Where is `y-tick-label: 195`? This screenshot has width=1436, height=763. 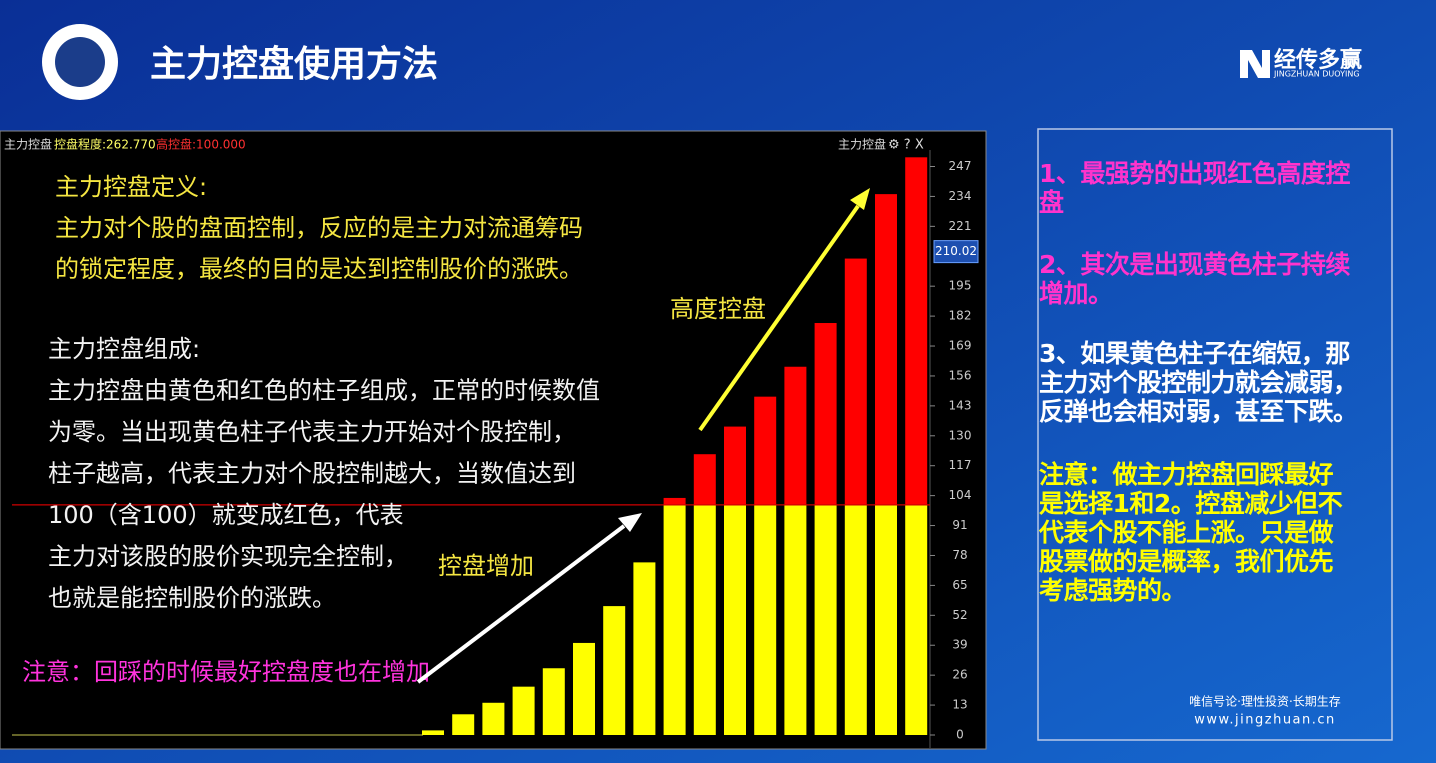
y-tick-label: 195 is located at coordinates (960, 286).